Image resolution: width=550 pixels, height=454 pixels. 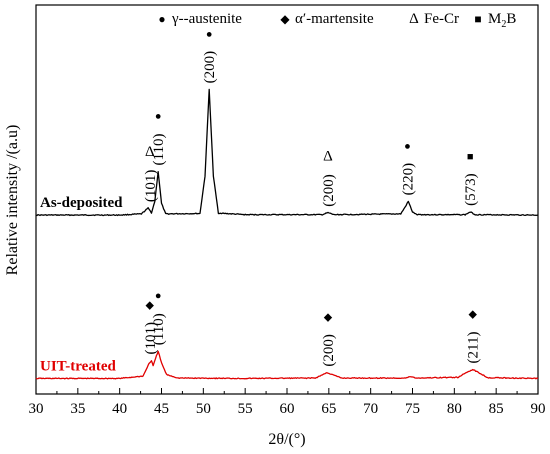 I want to click on peak-annotation: (200) ◆, so click(x=329, y=339).